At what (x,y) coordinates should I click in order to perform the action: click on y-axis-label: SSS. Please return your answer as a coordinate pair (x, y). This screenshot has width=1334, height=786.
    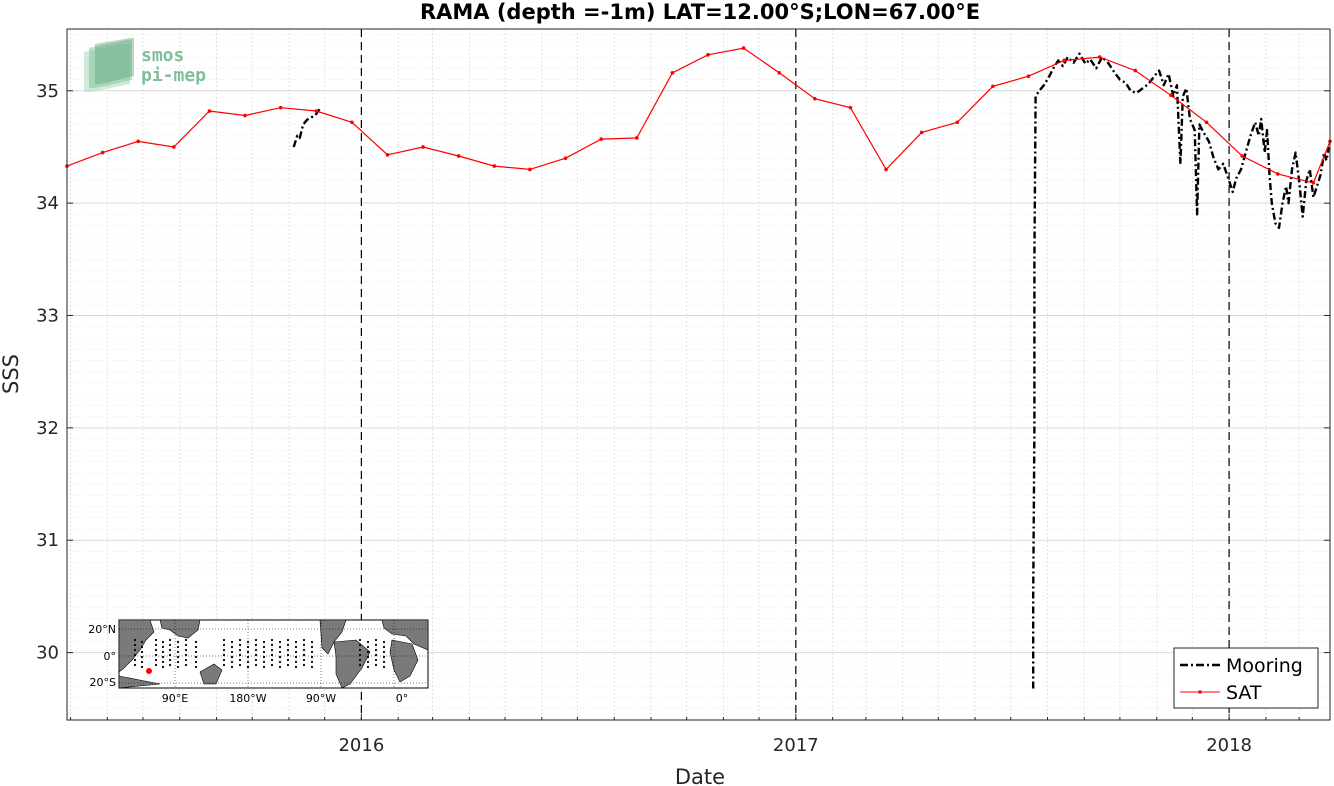
    Looking at the image, I should click on (11, 374).